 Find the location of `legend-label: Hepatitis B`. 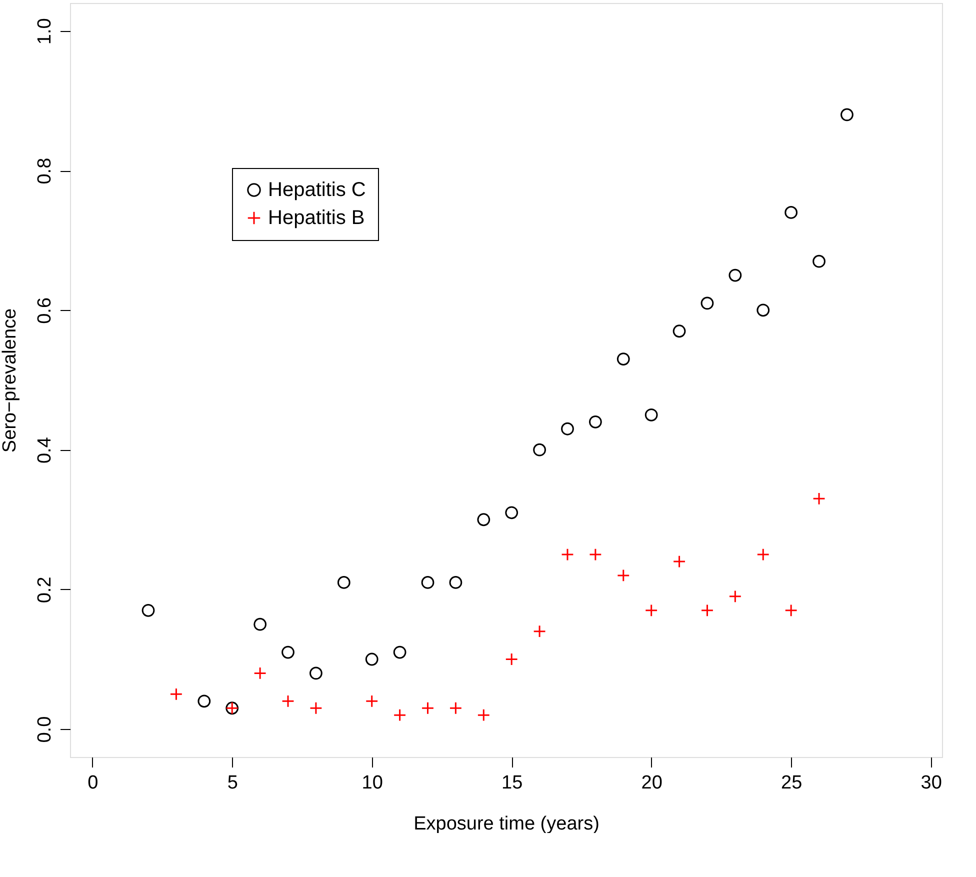

legend-label: Hepatitis B is located at coordinates (316, 218).